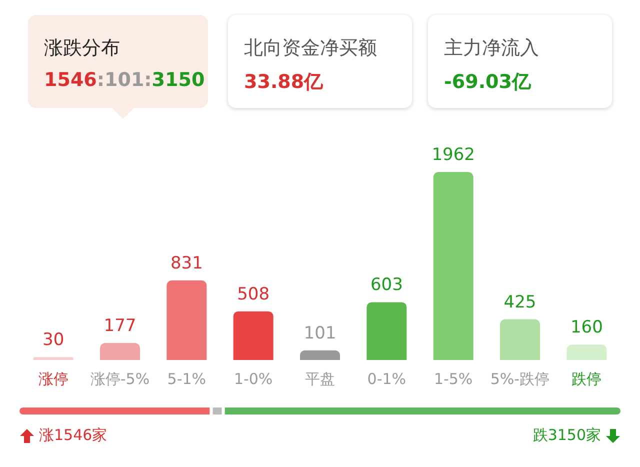 This screenshot has height=467, width=640. I want to click on text: 涨跌分布, so click(82, 48).